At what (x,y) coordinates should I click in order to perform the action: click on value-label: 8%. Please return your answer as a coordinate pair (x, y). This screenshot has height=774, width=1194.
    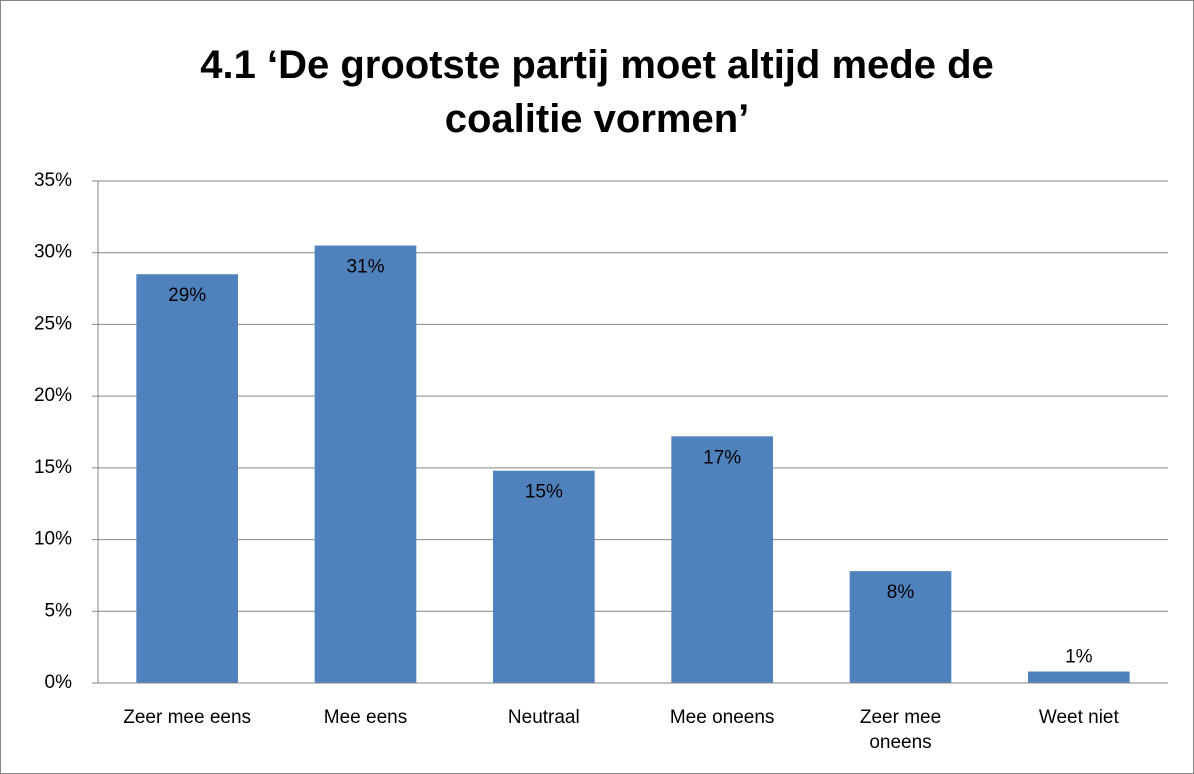
    Looking at the image, I should click on (901, 592).